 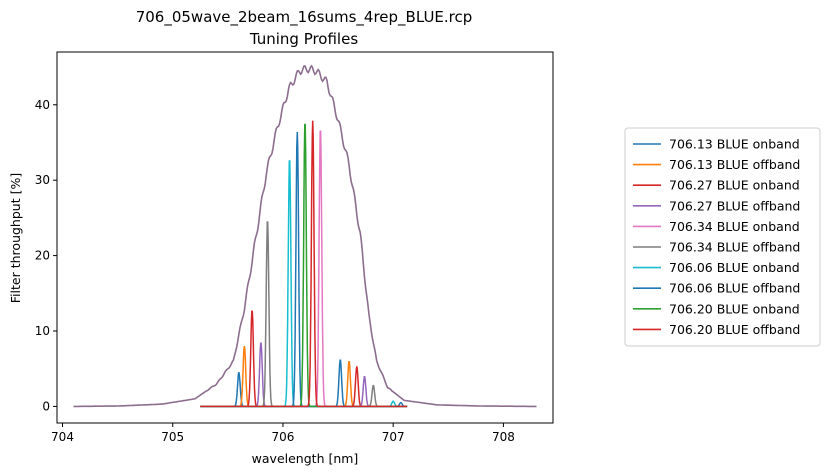 What do you see at coordinates (734, 329) in the screenshot?
I see `legend-label: 706.20 BLUE offband` at bounding box center [734, 329].